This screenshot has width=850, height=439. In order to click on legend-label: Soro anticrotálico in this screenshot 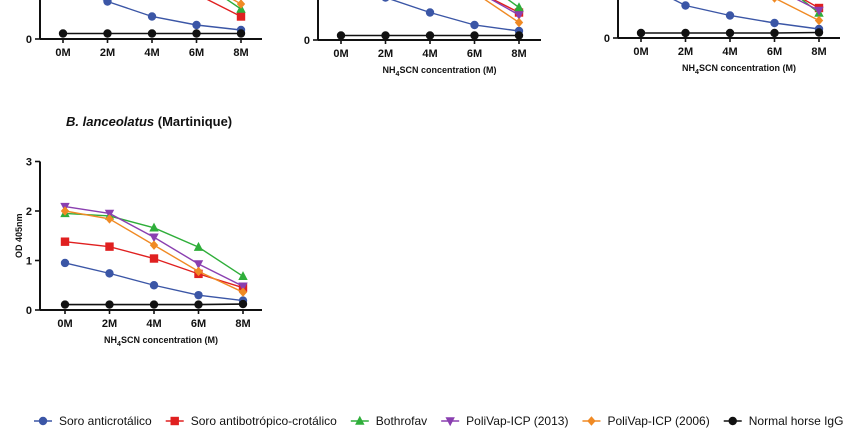, I will do `click(105, 421)`.